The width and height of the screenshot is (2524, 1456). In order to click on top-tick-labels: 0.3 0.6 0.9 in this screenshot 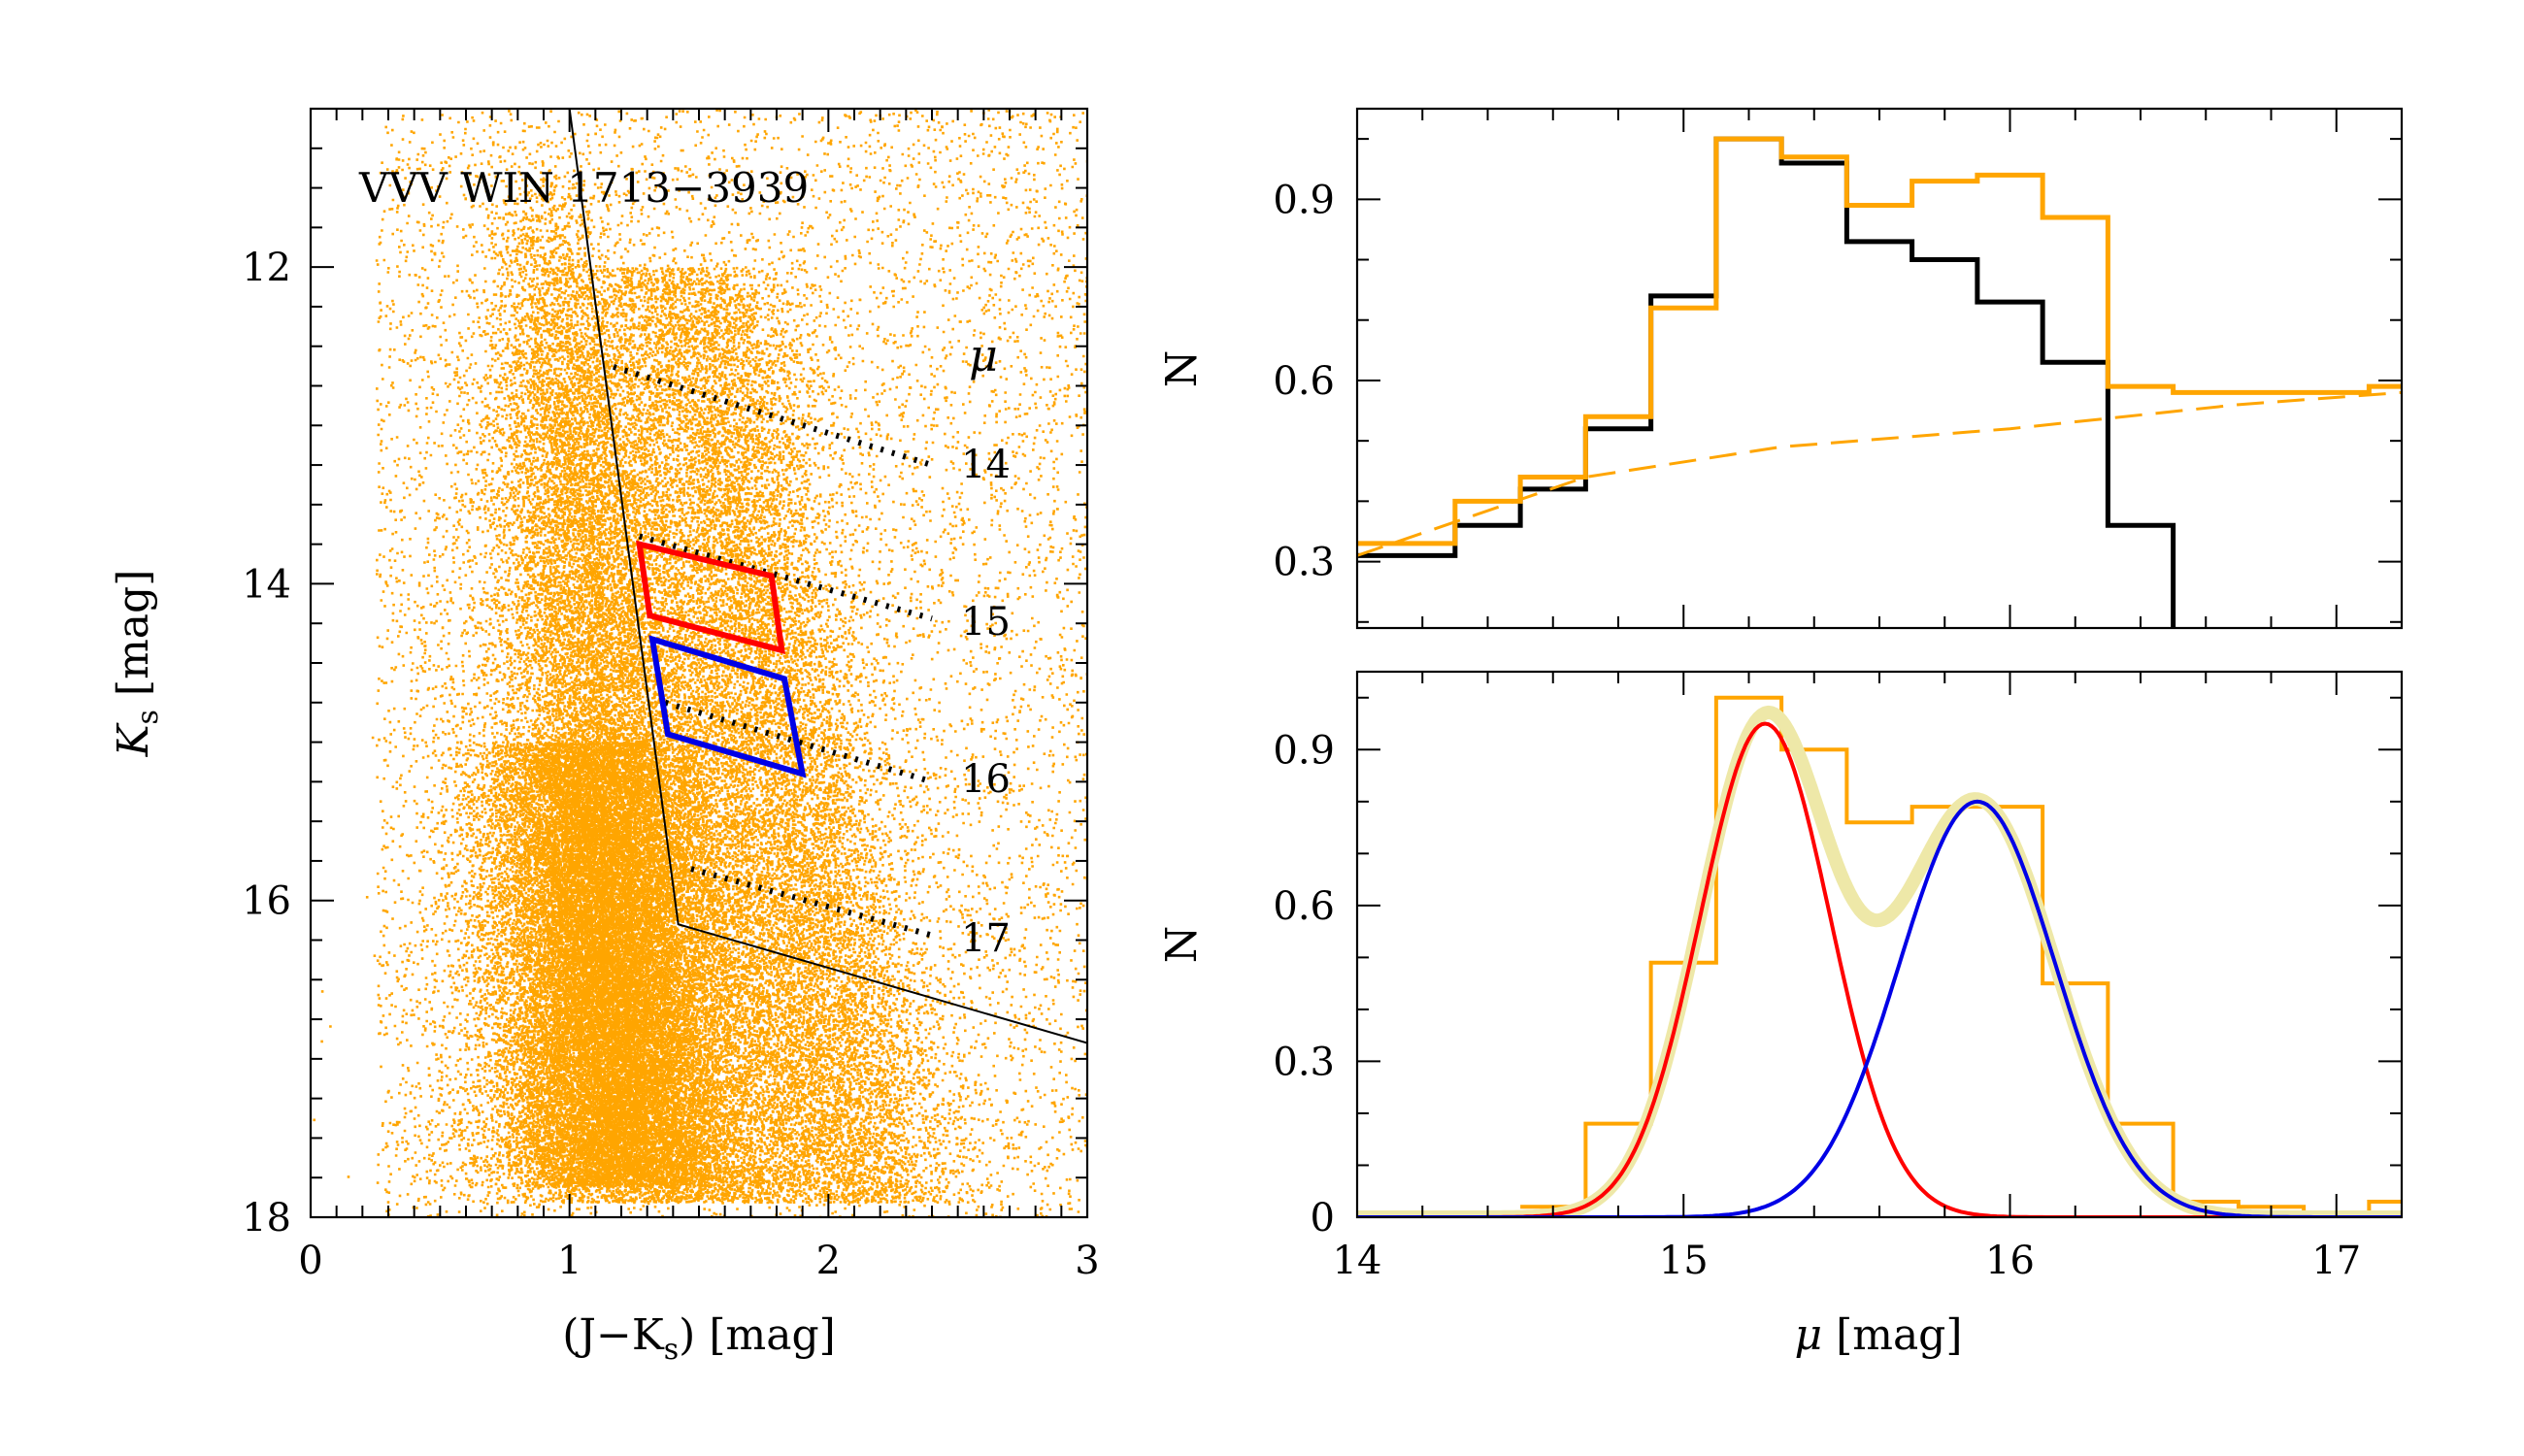, I will do `click(1304, 381)`.